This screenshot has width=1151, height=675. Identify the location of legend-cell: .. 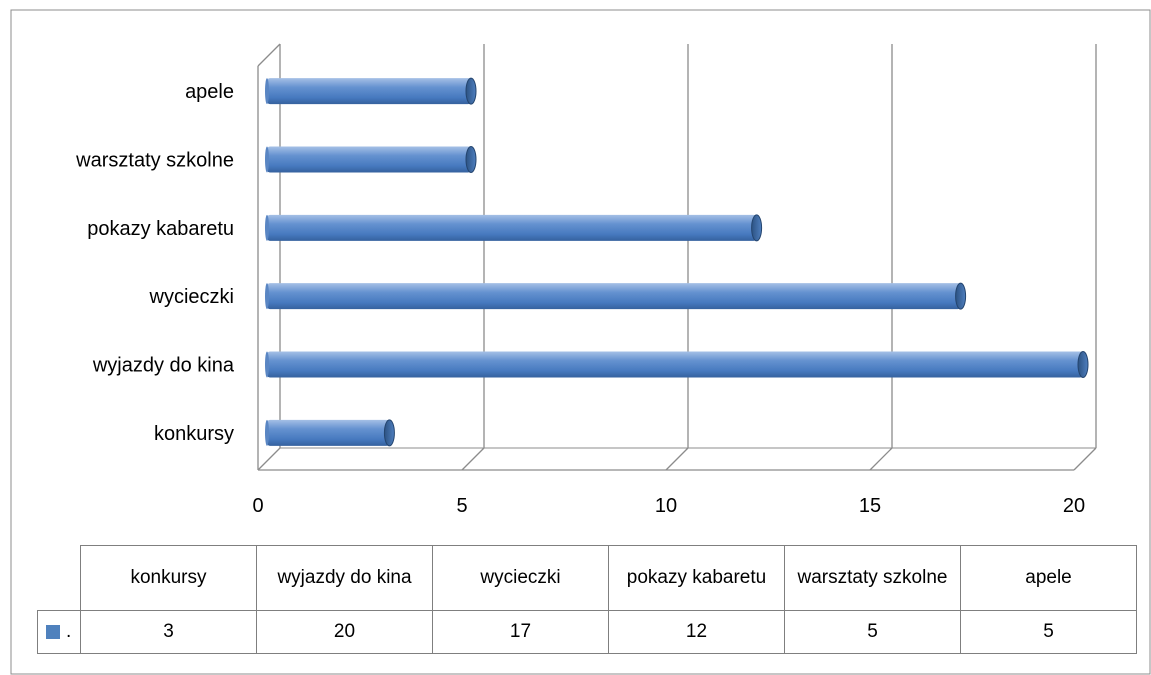
(59, 632).